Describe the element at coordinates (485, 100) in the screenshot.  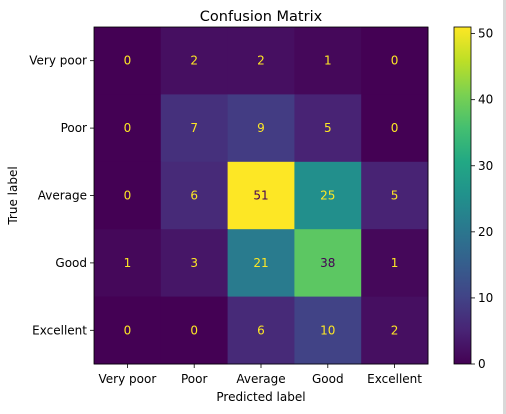
I see `colorbar-tick-label: 40` at that location.